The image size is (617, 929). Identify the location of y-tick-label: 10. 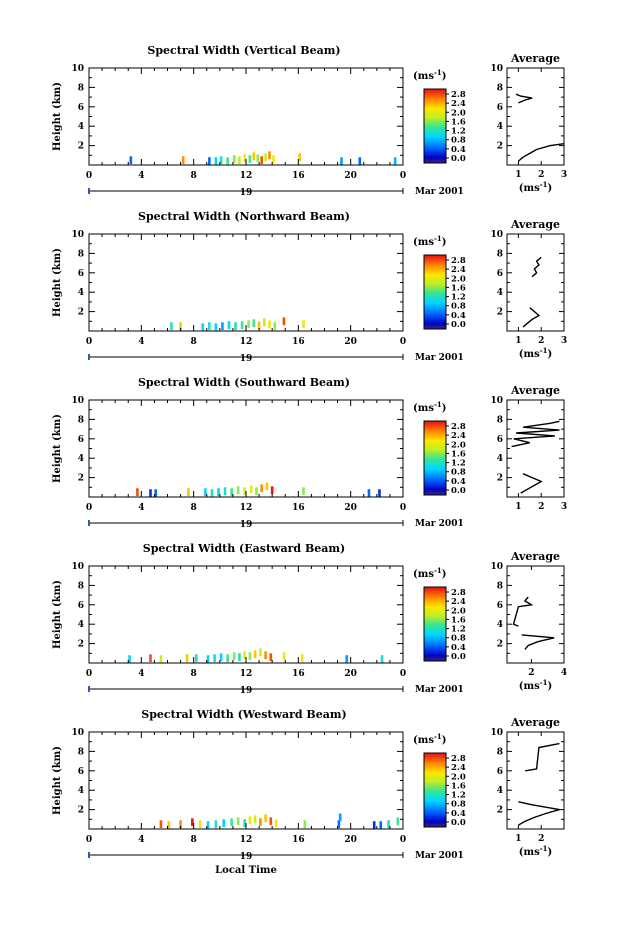
(77, 567).